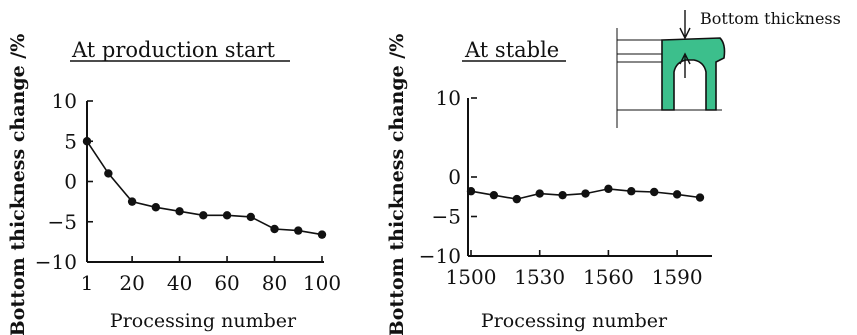 This screenshot has width=857, height=335. I want to click on x-tick-label: 1, so click(87, 283).